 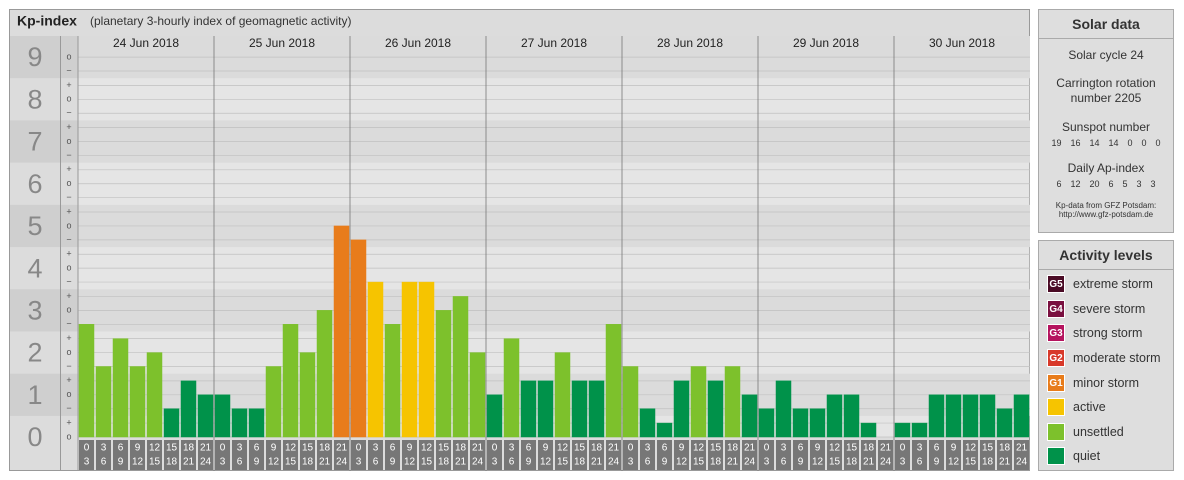 What do you see at coordinates (1087, 456) in the screenshot?
I see `level-label: quiet` at bounding box center [1087, 456].